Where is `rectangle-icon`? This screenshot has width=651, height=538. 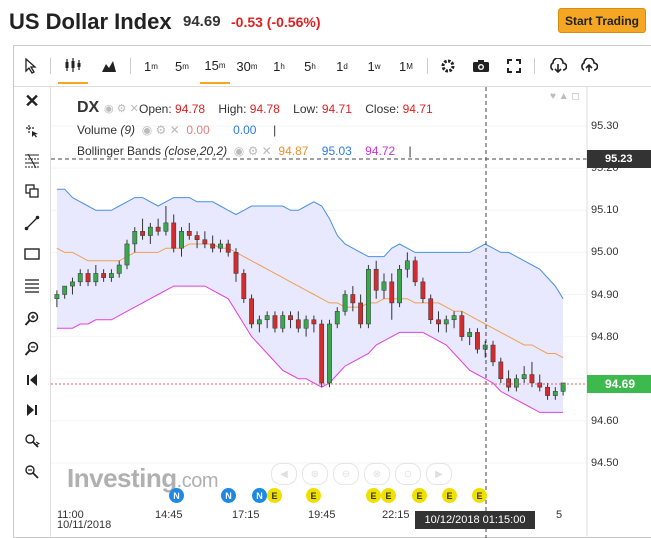 rectangle-icon is located at coordinates (32, 254).